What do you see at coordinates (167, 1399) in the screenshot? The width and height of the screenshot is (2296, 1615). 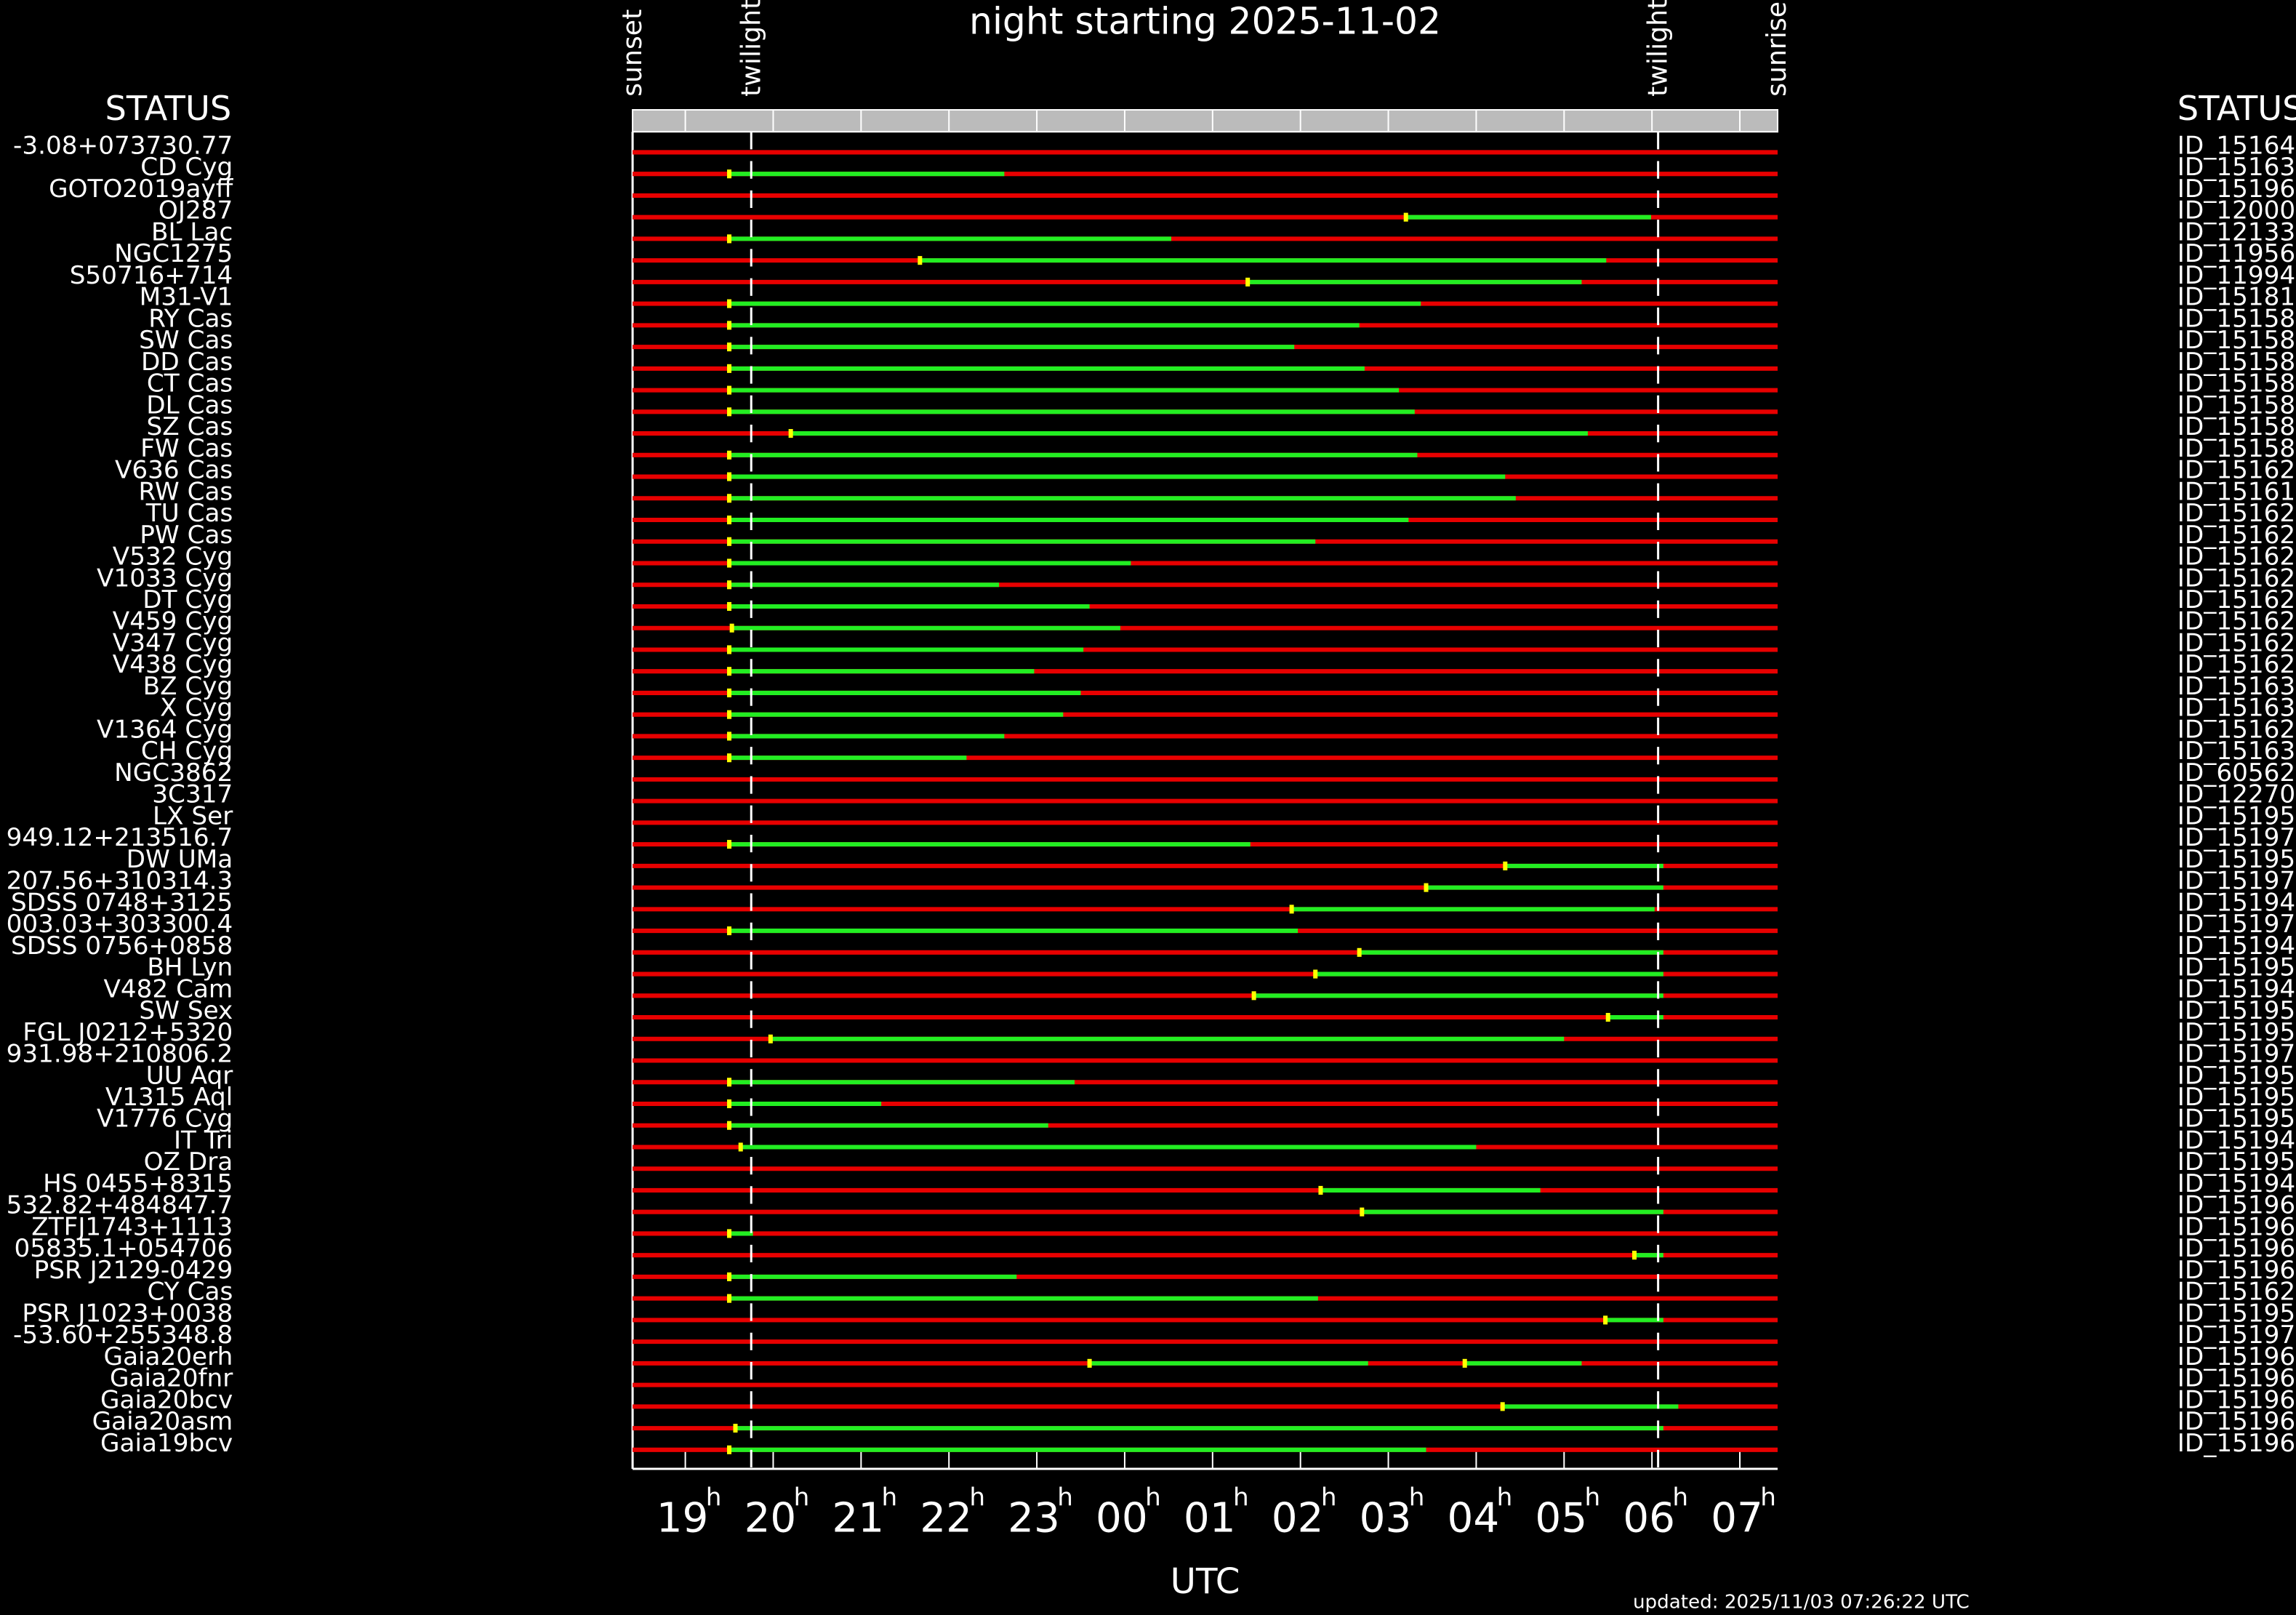 I see `target-name: Gaia20bcv` at bounding box center [167, 1399].